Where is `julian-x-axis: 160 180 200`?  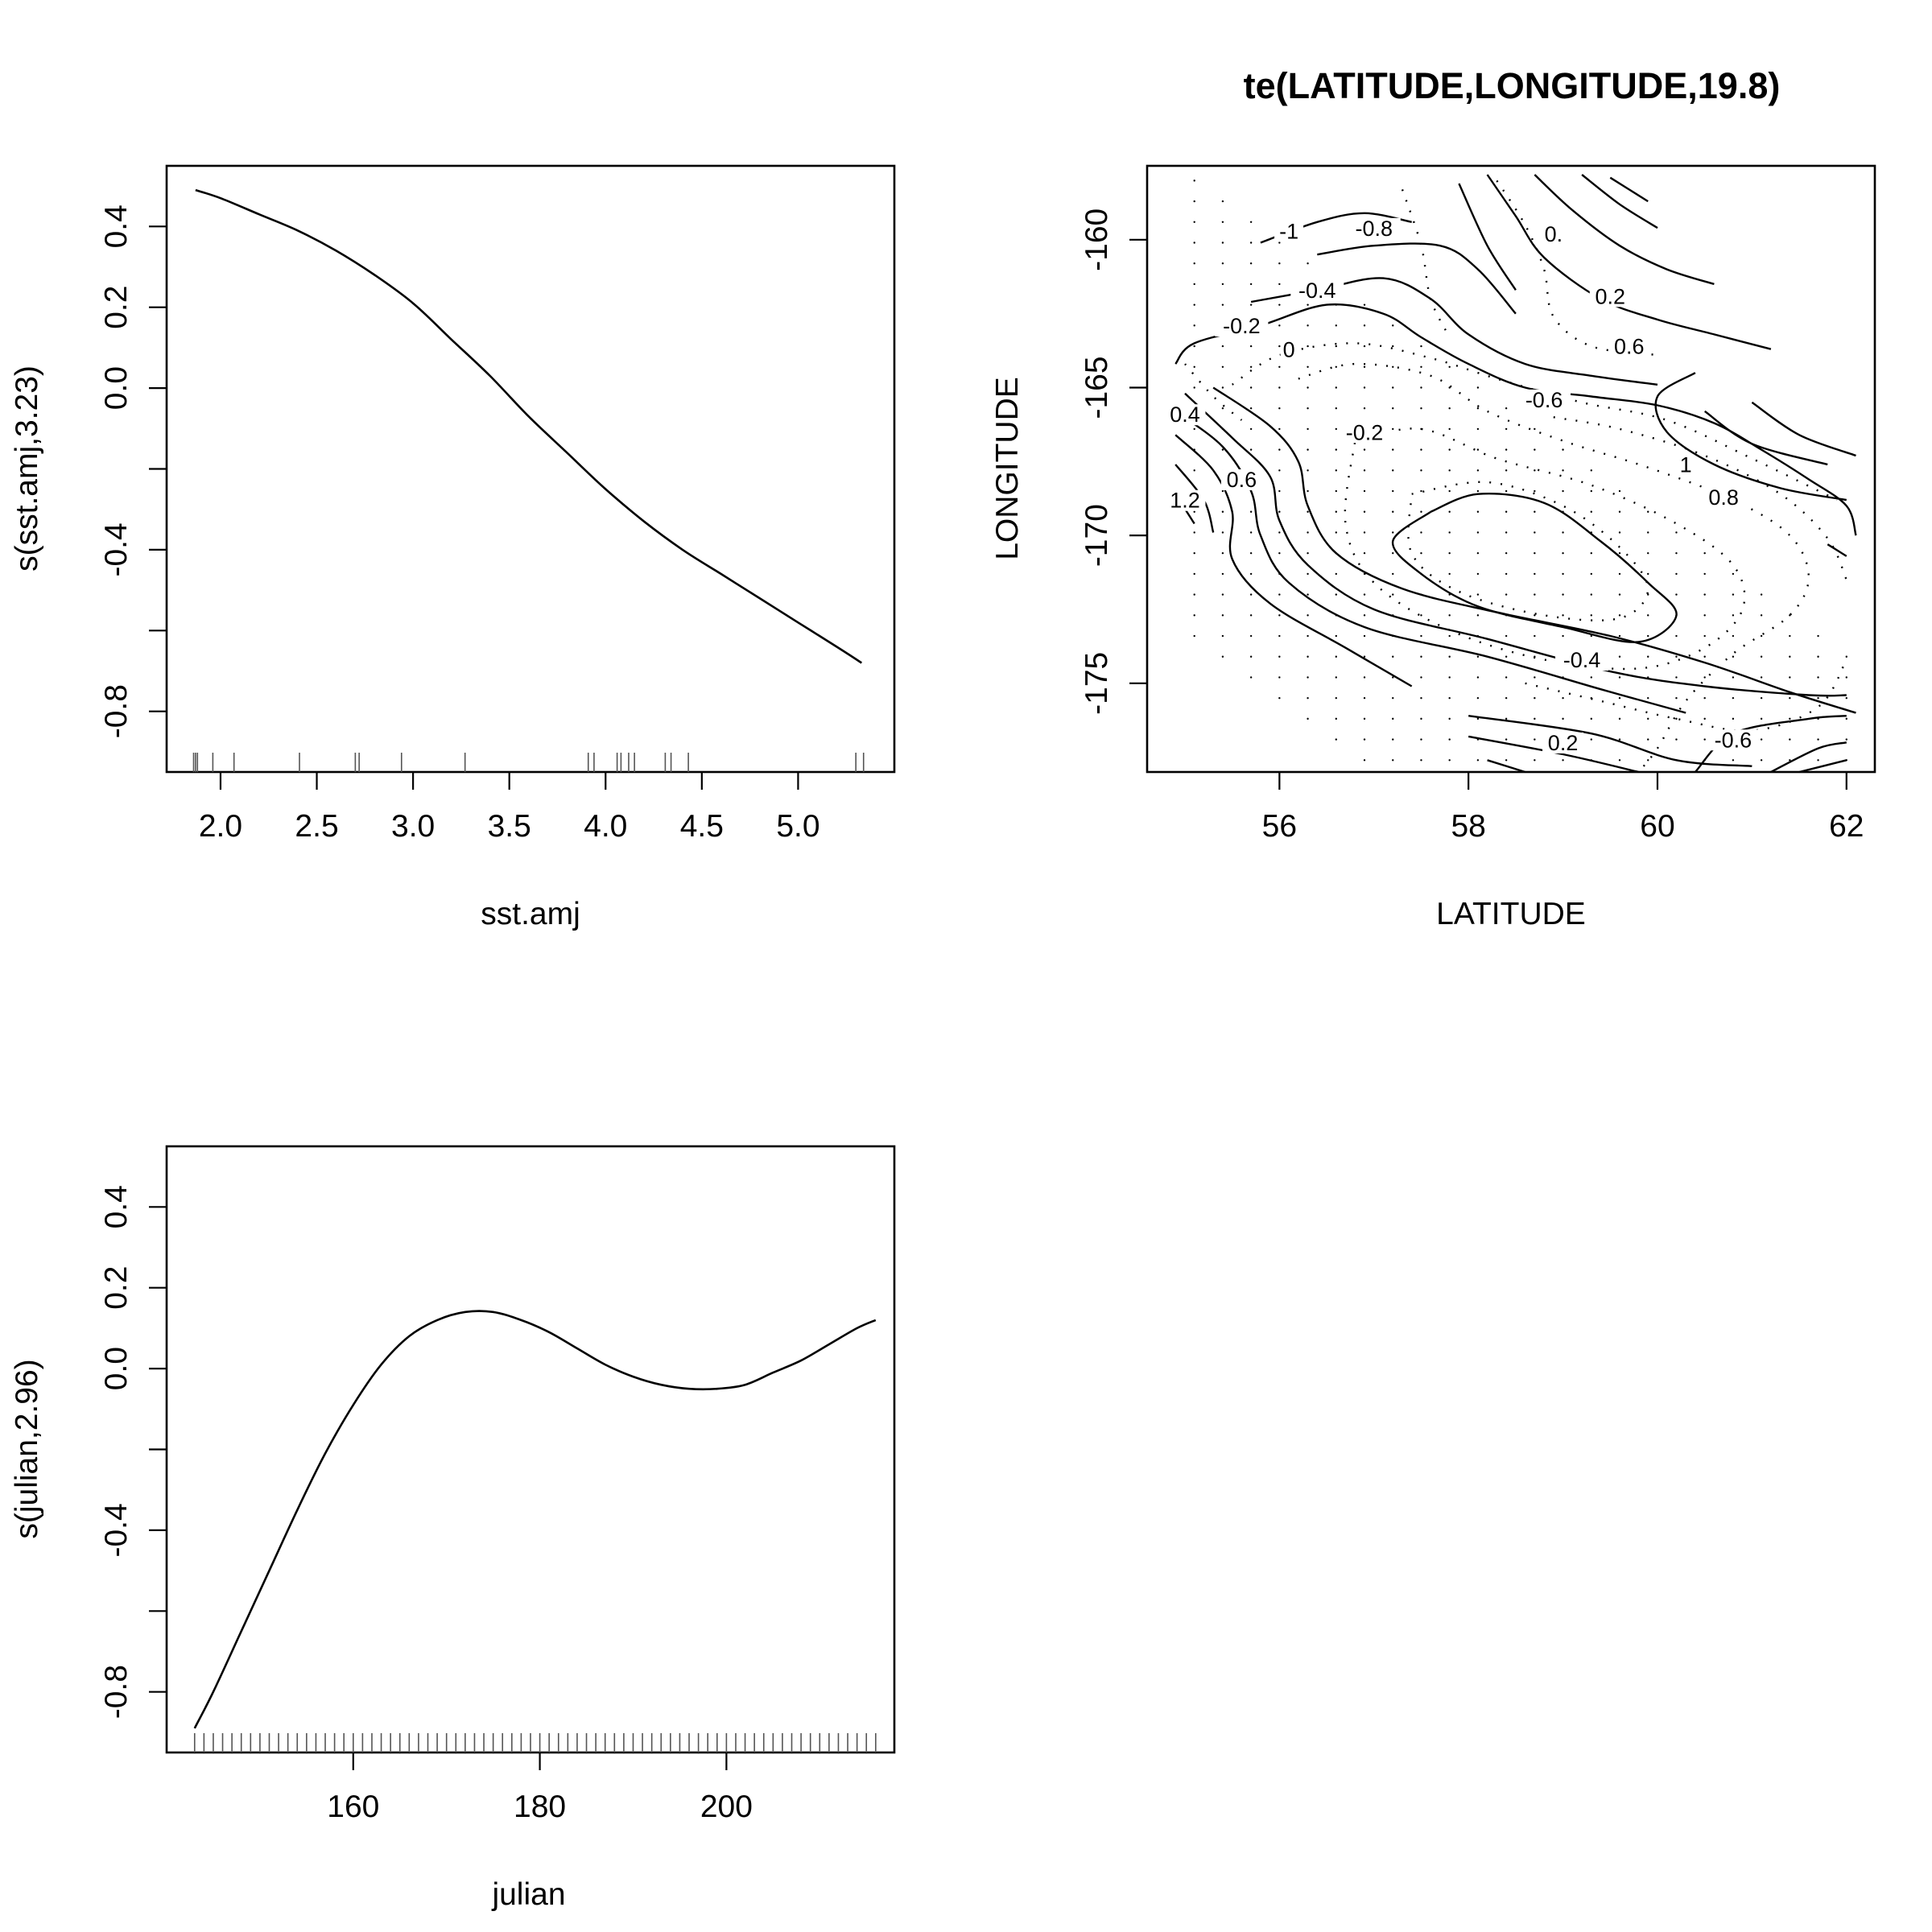
julian-x-axis: 160 180 200 is located at coordinates (540, 1788).